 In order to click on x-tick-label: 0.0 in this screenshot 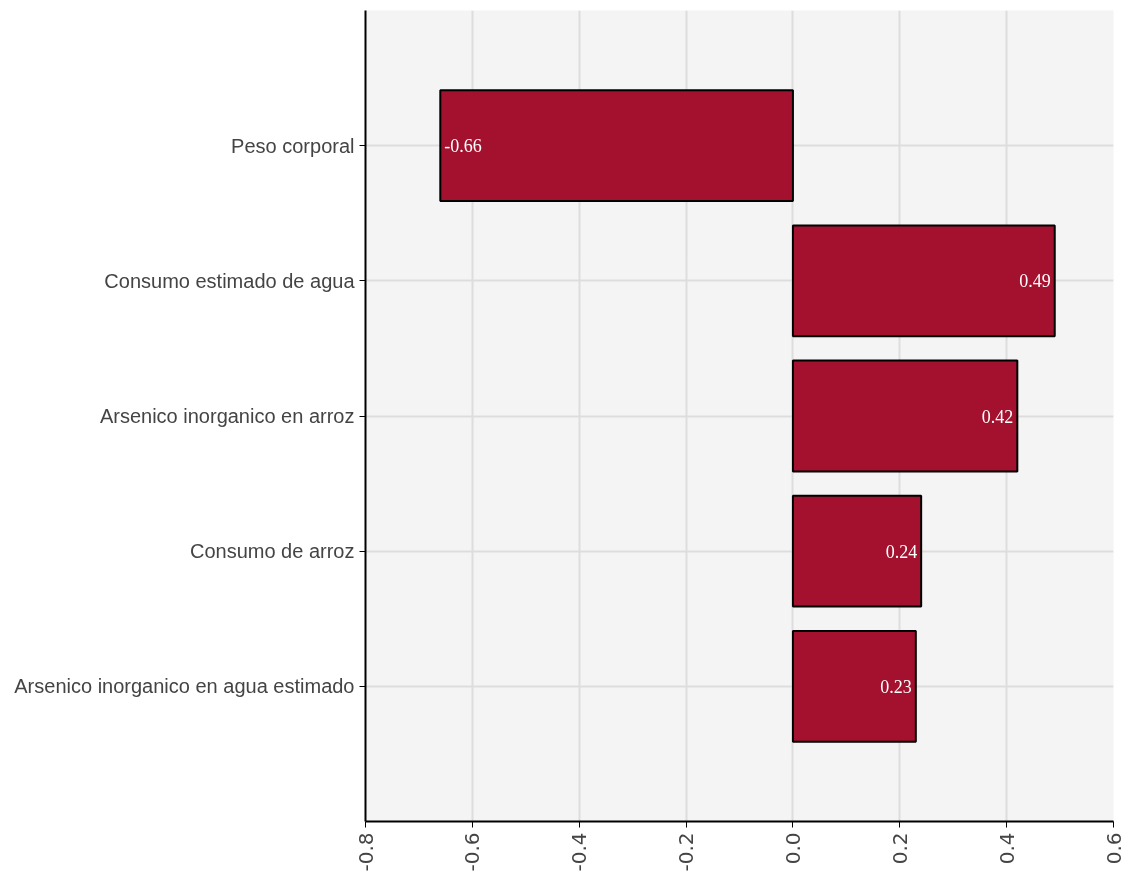, I will do `click(792, 848)`.